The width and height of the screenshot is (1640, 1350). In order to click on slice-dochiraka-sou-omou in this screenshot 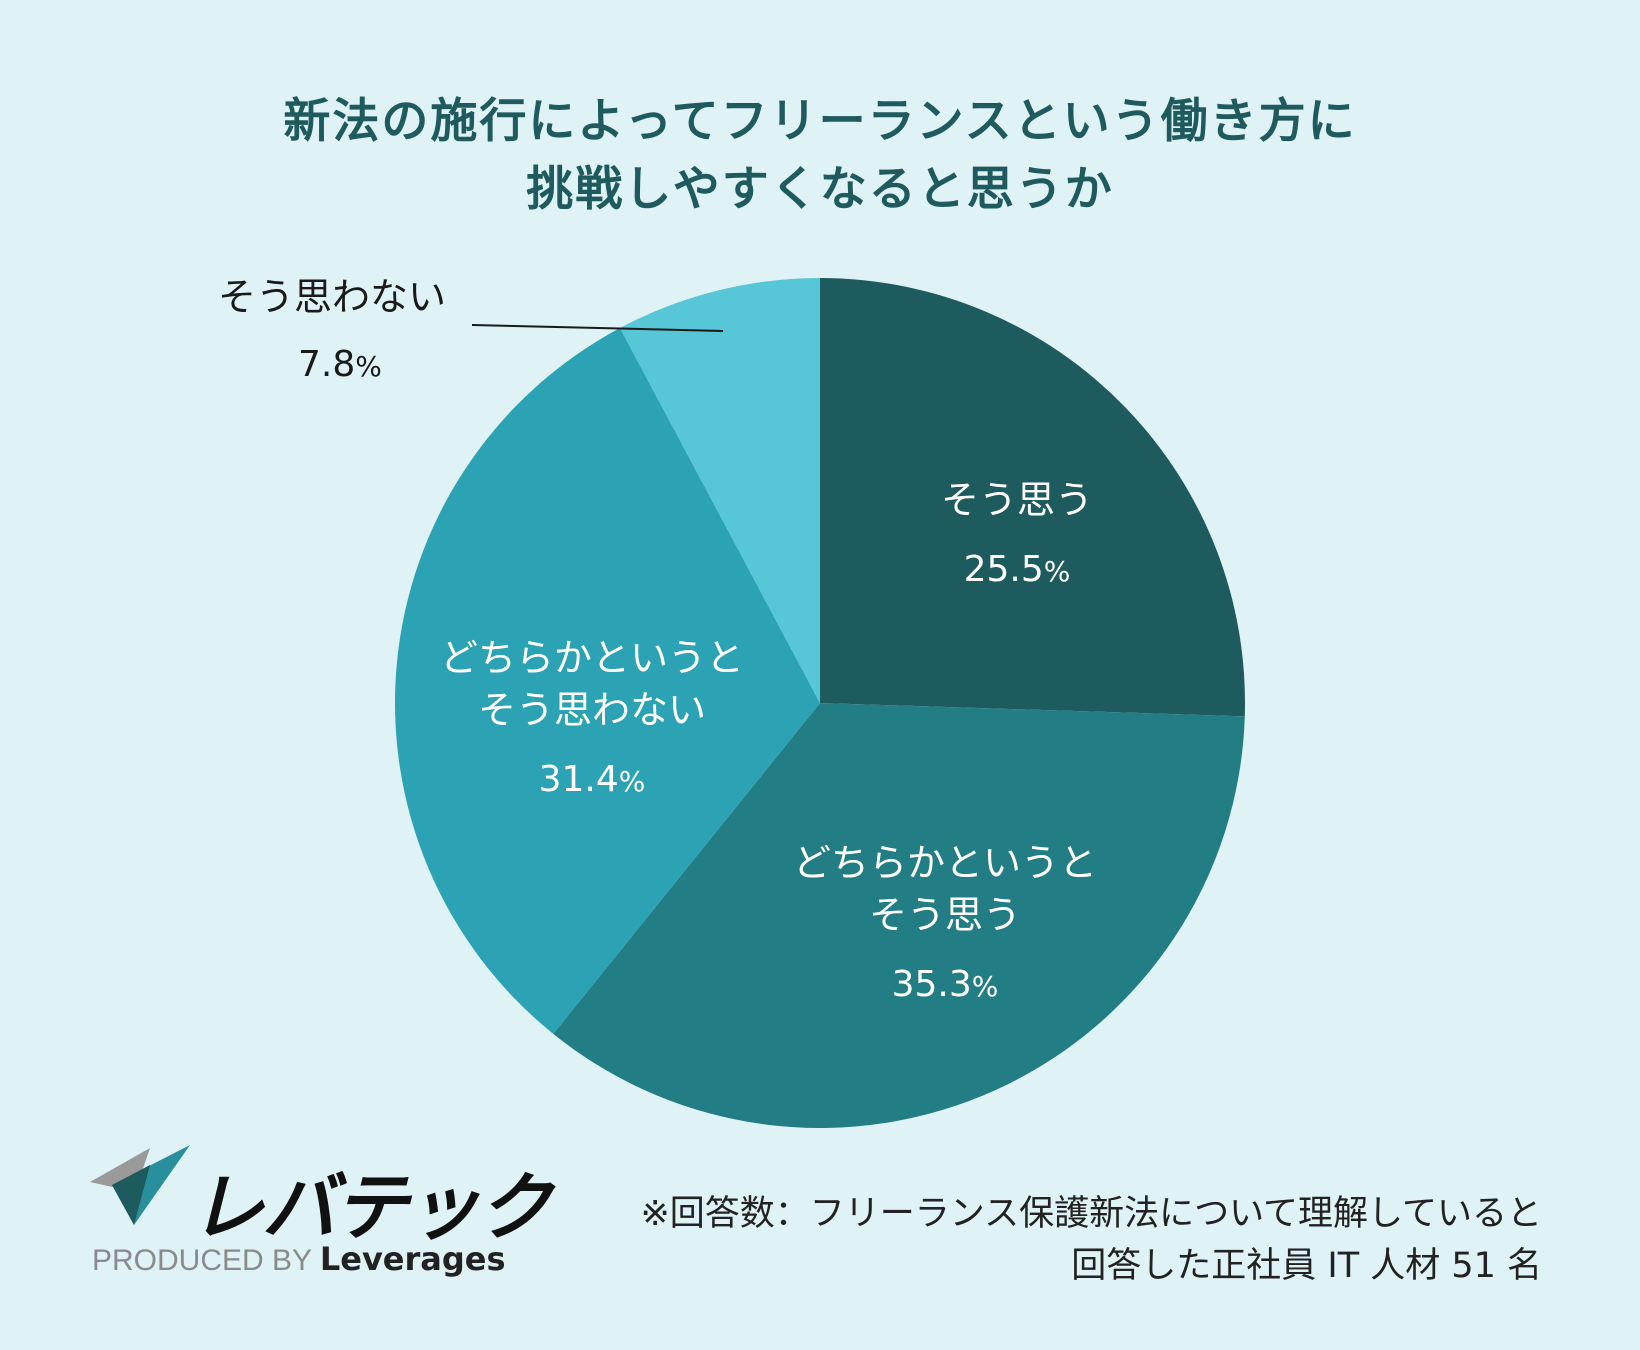, I will do `click(899, 915)`.